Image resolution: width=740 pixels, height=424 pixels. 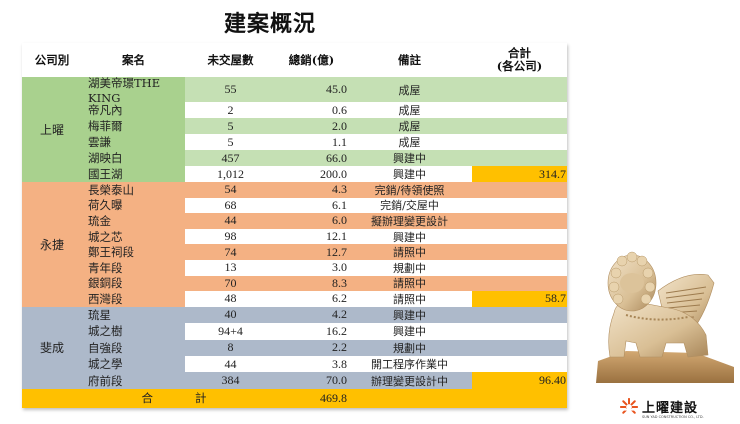 I want to click on table-row: 雲謙 5 1.1 成屋, so click(x=324, y=142).